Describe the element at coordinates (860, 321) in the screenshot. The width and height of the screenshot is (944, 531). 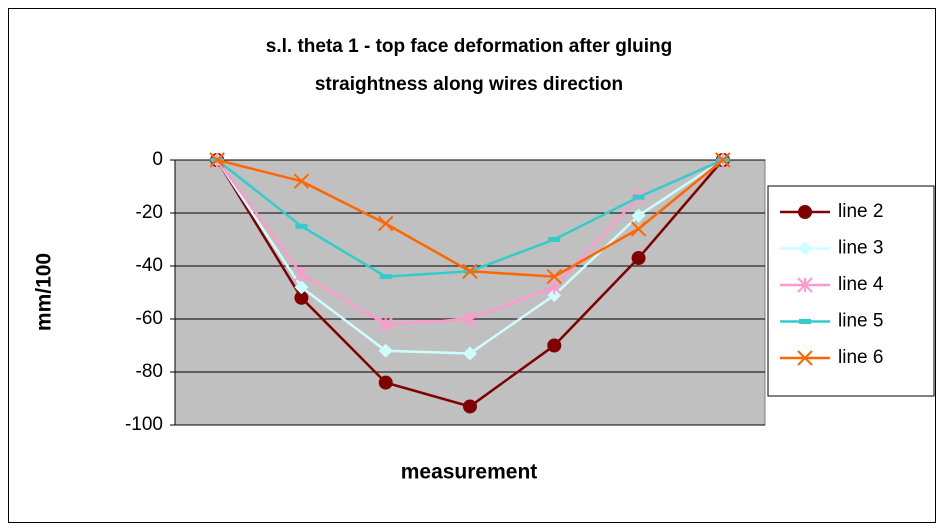
I see `legend-label: line 5` at that location.